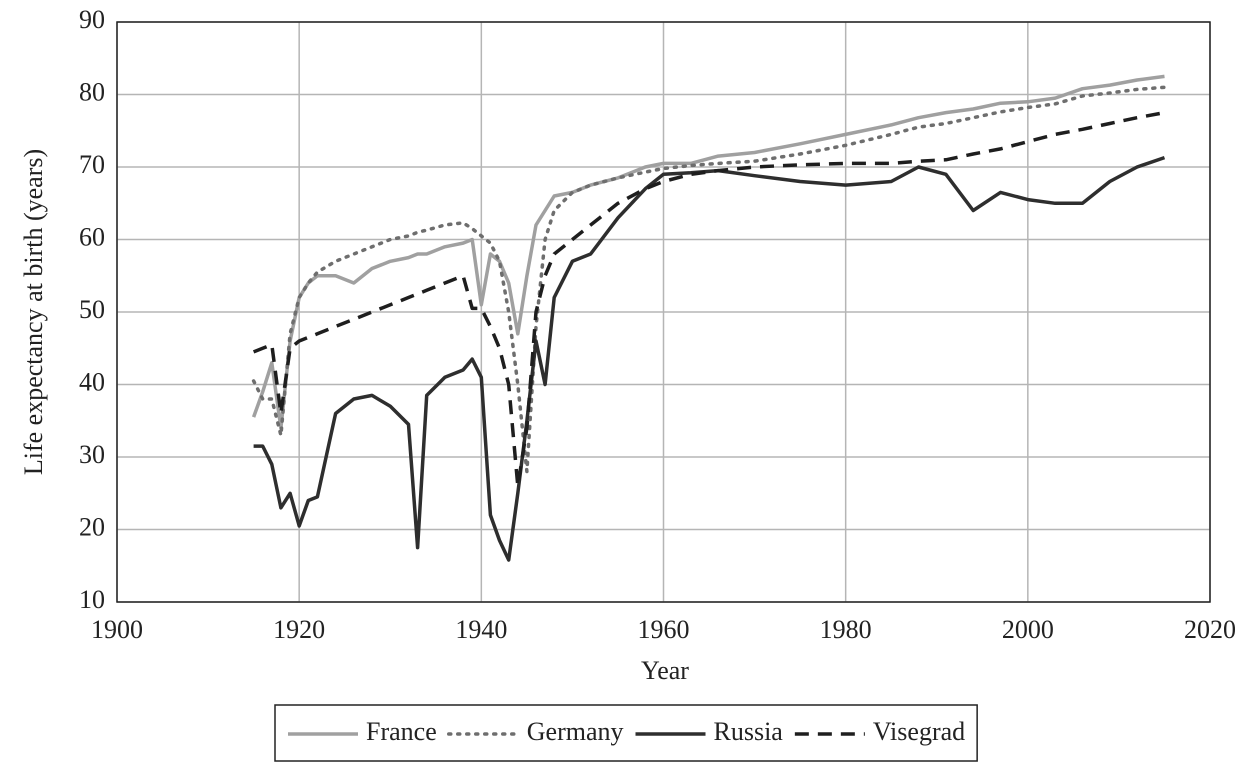 Image resolution: width=1249 pixels, height=764 pixels. Describe the element at coordinates (92, 19) in the screenshot. I see `y-tick-label: 90` at that location.